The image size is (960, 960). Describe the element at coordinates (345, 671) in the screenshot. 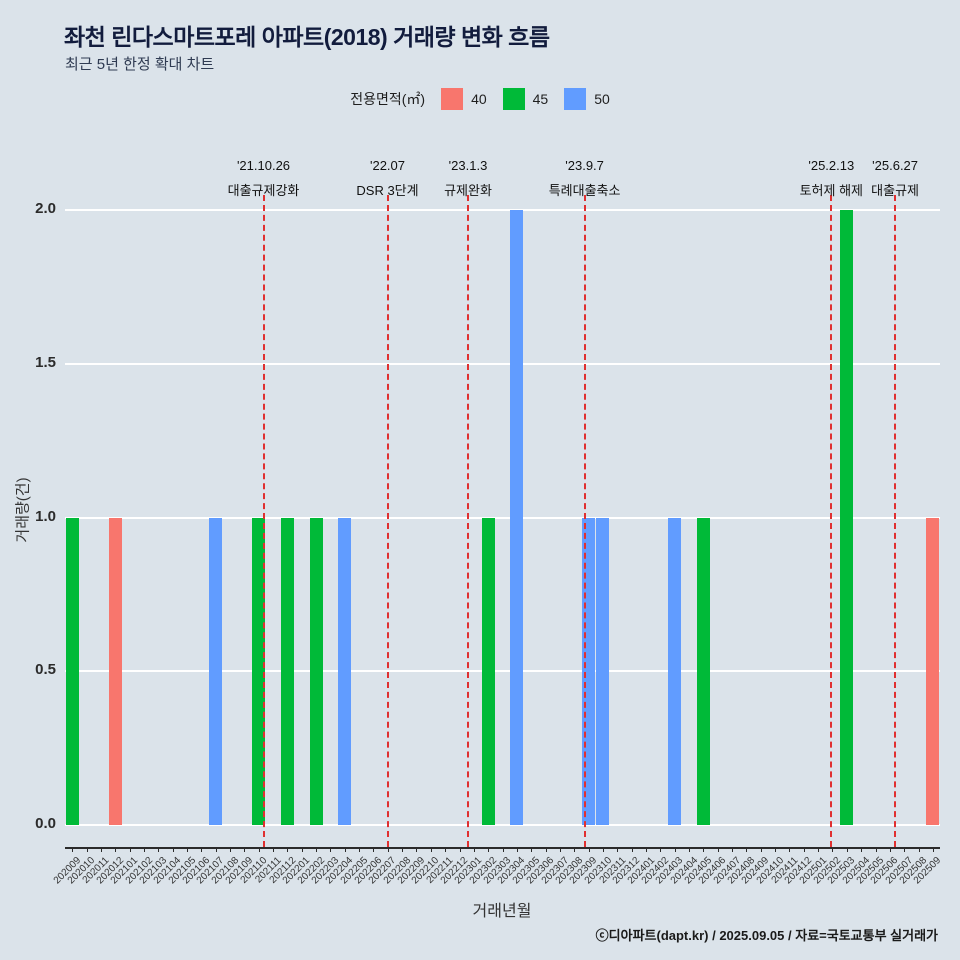

I see `bar-202204-area50` at that location.